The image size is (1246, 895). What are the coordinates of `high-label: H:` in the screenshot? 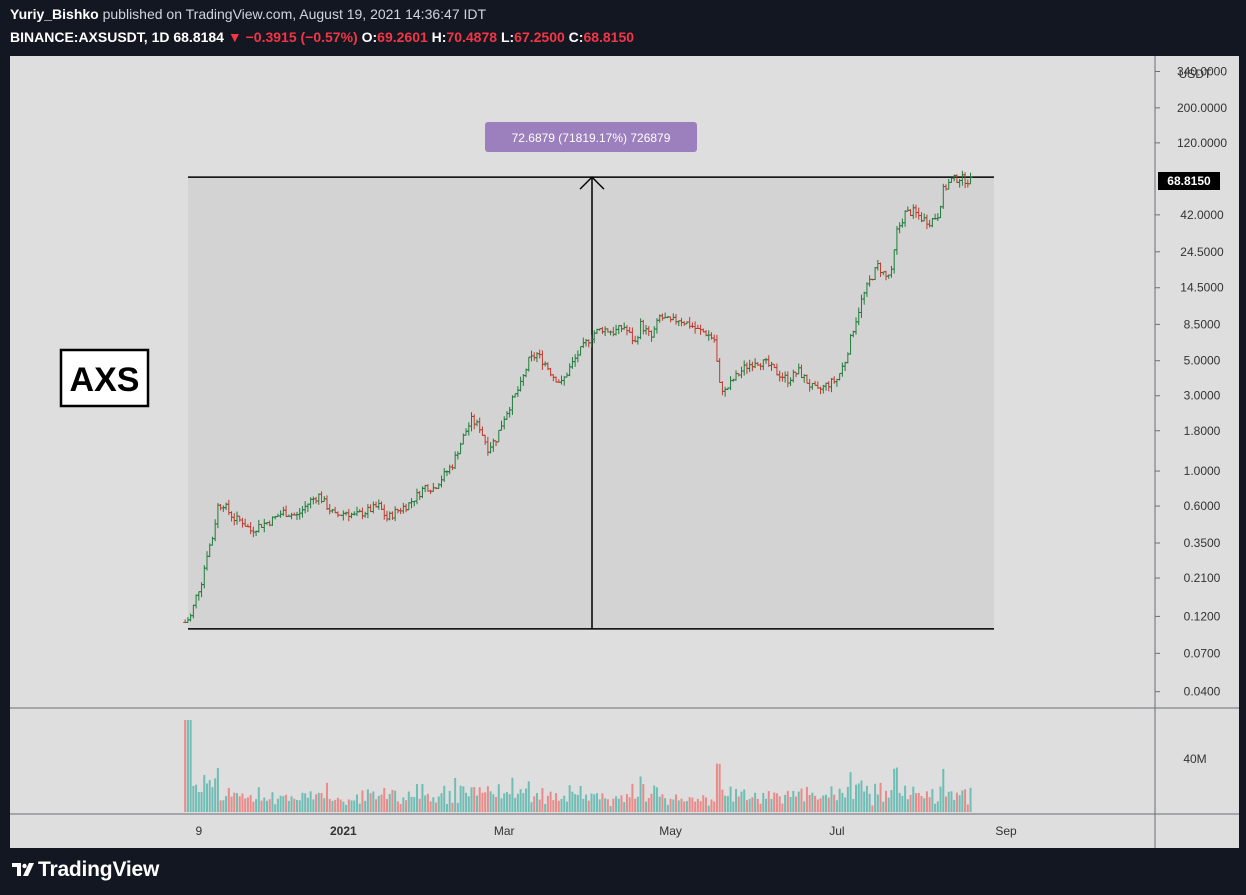 It's located at (439, 37).